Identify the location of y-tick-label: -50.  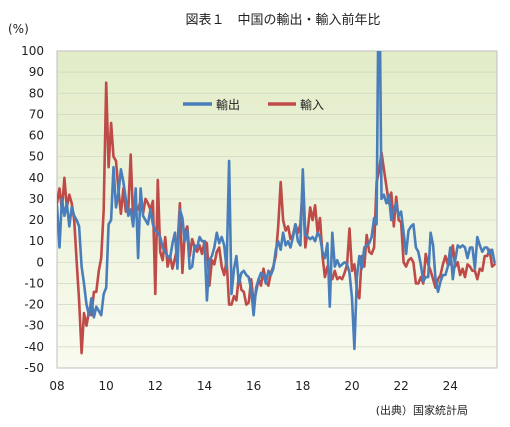
(34, 368).